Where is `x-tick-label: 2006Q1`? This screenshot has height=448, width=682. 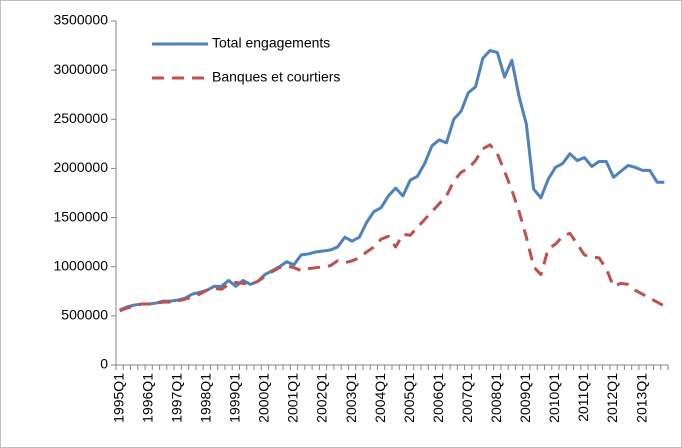
x-tick-label: 2006Q1 is located at coordinates (438, 398).